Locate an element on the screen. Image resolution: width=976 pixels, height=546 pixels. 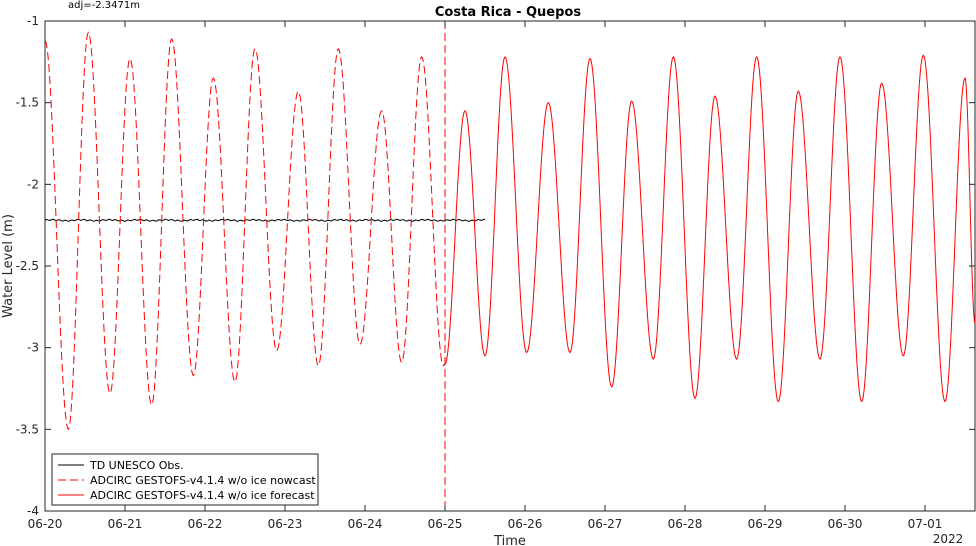
x-tick-label: 06-21 is located at coordinates (125, 524).